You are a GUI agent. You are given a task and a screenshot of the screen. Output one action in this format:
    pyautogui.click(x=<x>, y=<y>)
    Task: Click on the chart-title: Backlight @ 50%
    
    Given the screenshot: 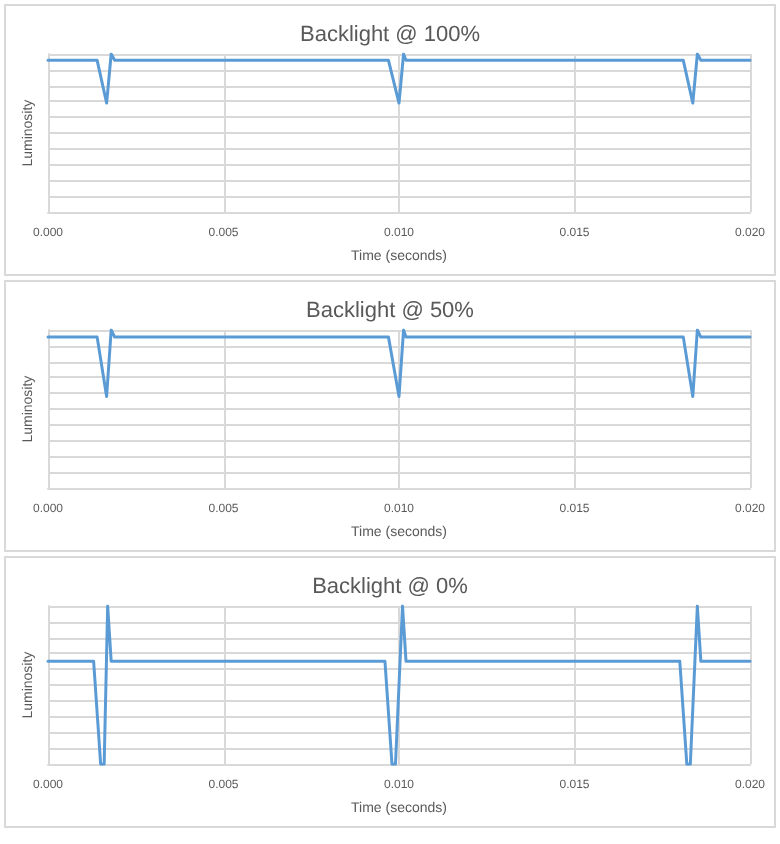 What is the action you would take?
    pyautogui.click(x=390, y=311)
    